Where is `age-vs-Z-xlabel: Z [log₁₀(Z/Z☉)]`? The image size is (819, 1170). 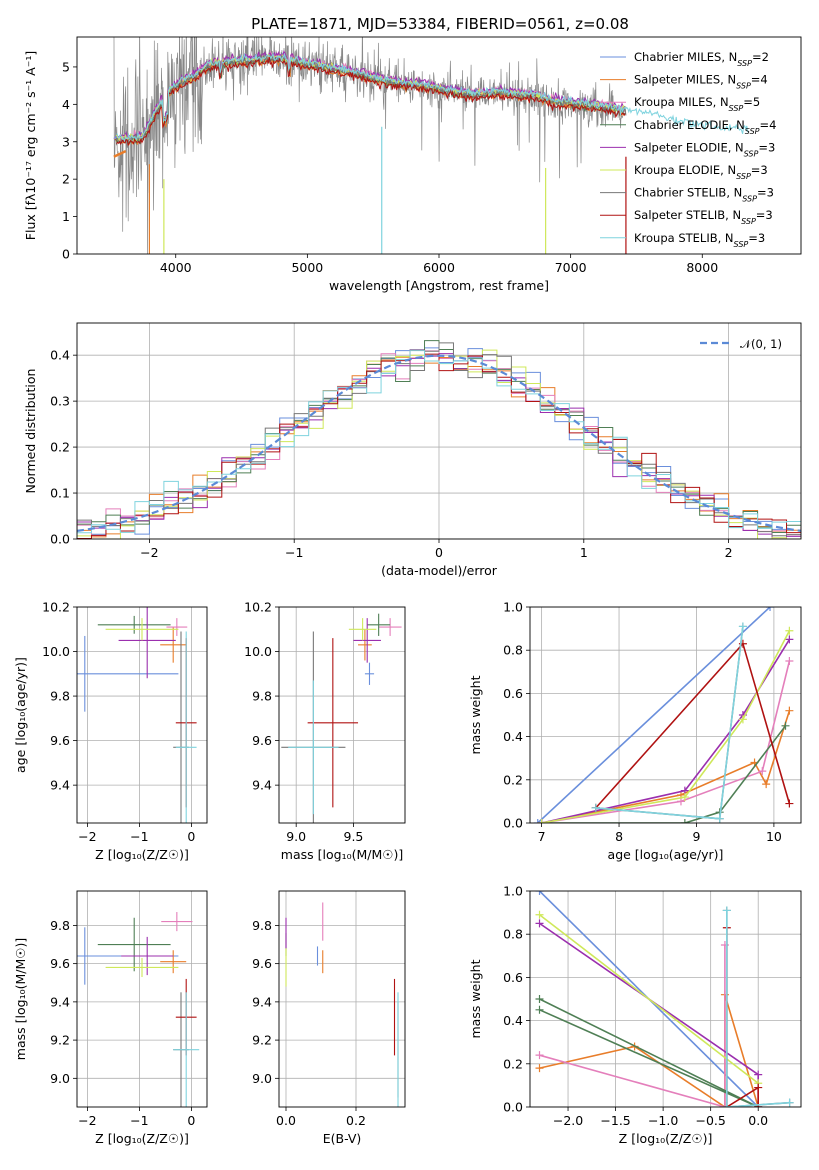
age-vs-Z-xlabel: Z [log₁₀(Z/Z☉)] is located at coordinates (142, 854).